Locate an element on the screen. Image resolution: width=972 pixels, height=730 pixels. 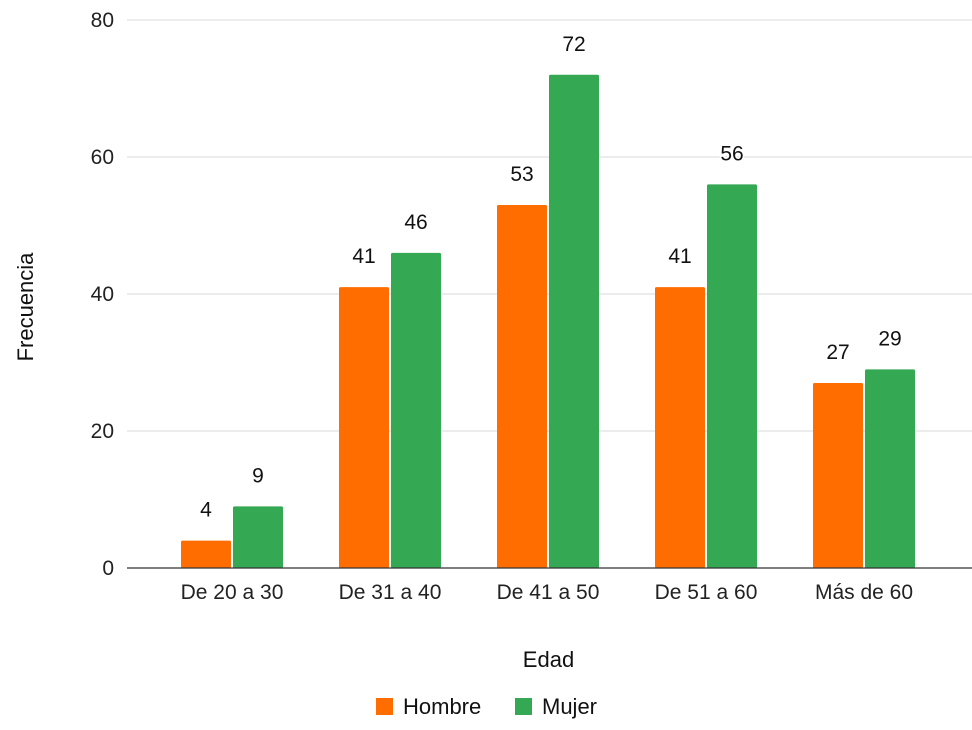
legend-swatch-mujer is located at coordinates (523, 706).